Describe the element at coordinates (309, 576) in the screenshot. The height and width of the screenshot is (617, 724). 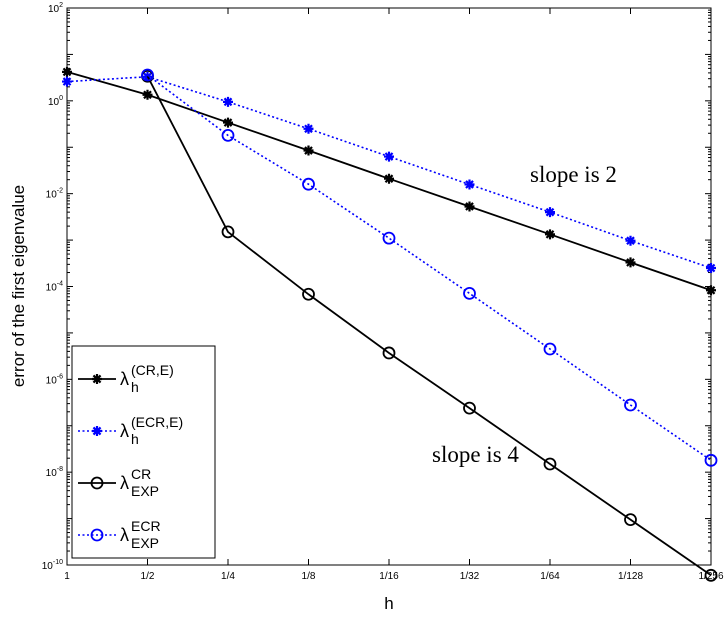
I see `x-tick-label: 1/8` at that location.